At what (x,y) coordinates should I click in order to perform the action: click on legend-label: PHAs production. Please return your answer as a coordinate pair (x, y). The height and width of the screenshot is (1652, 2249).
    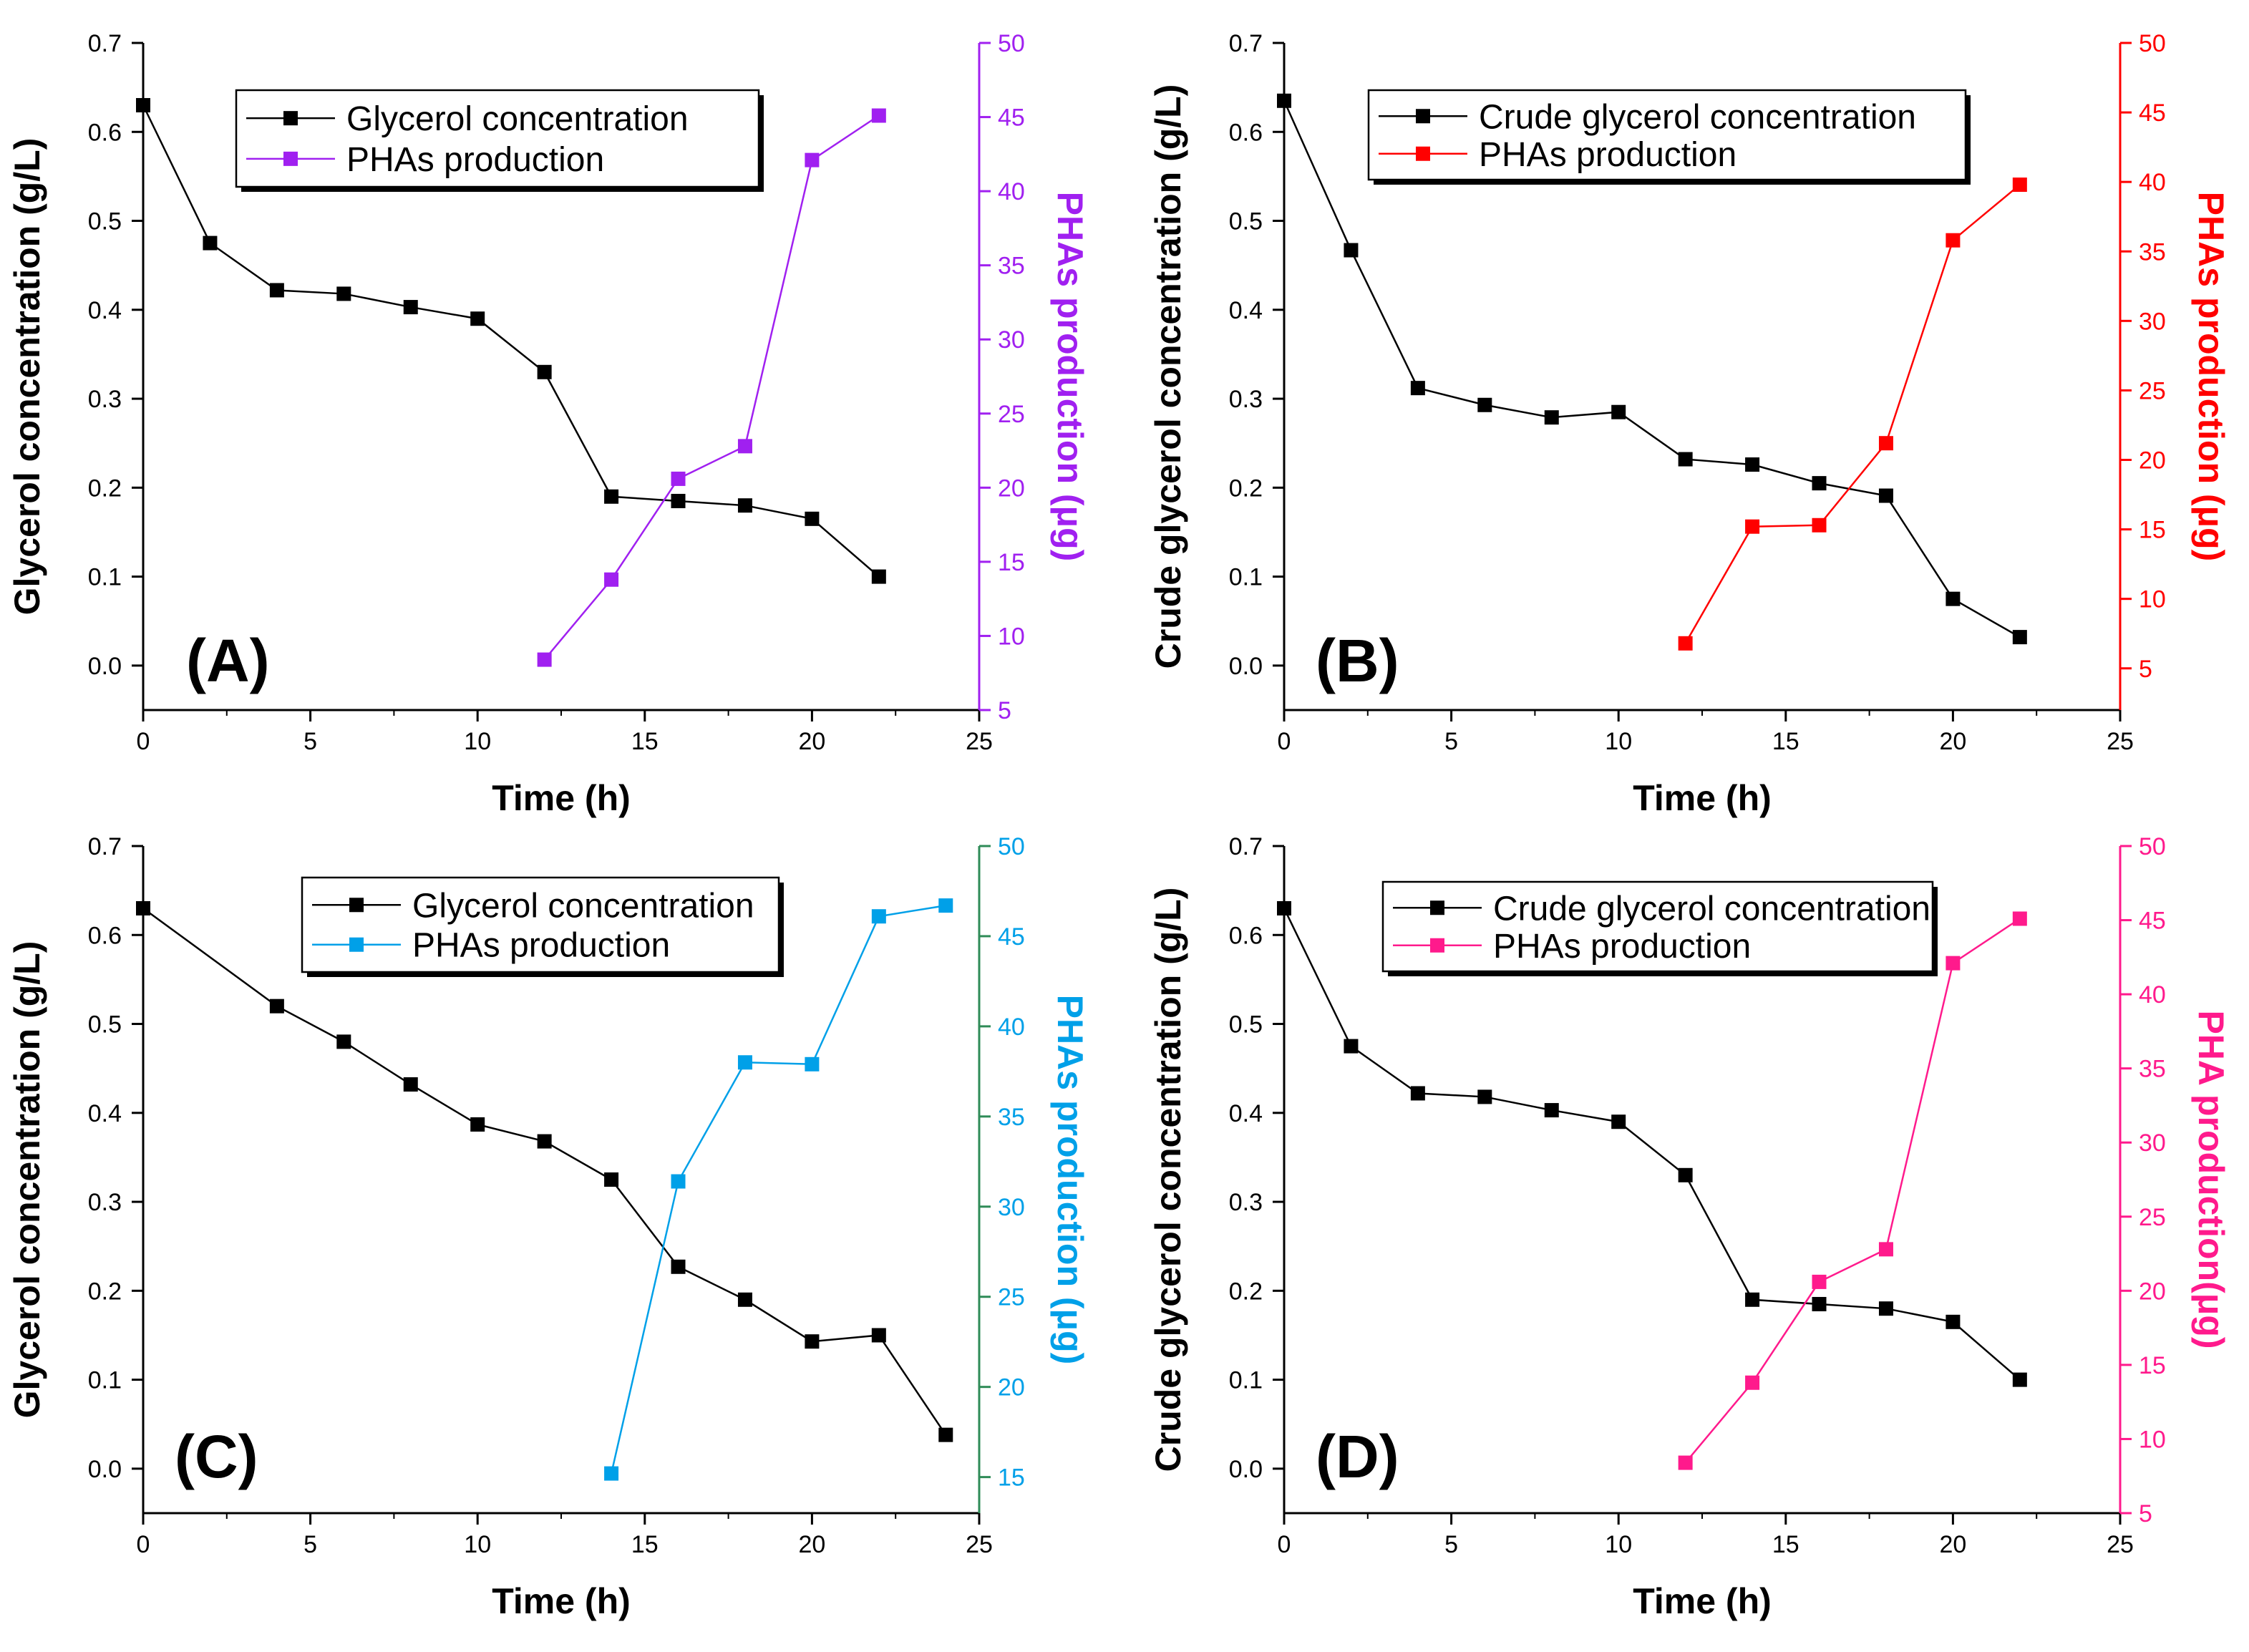
    Looking at the image, I should click on (475, 160).